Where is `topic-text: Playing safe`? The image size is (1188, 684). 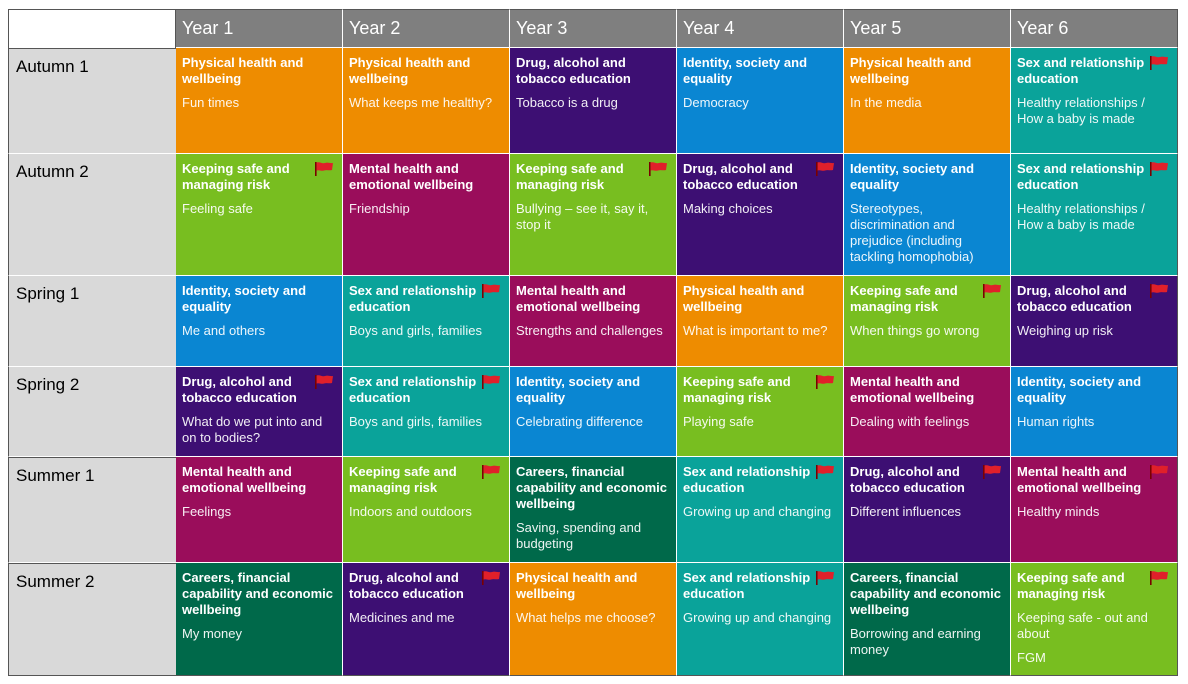 topic-text: Playing safe is located at coordinates (718, 421).